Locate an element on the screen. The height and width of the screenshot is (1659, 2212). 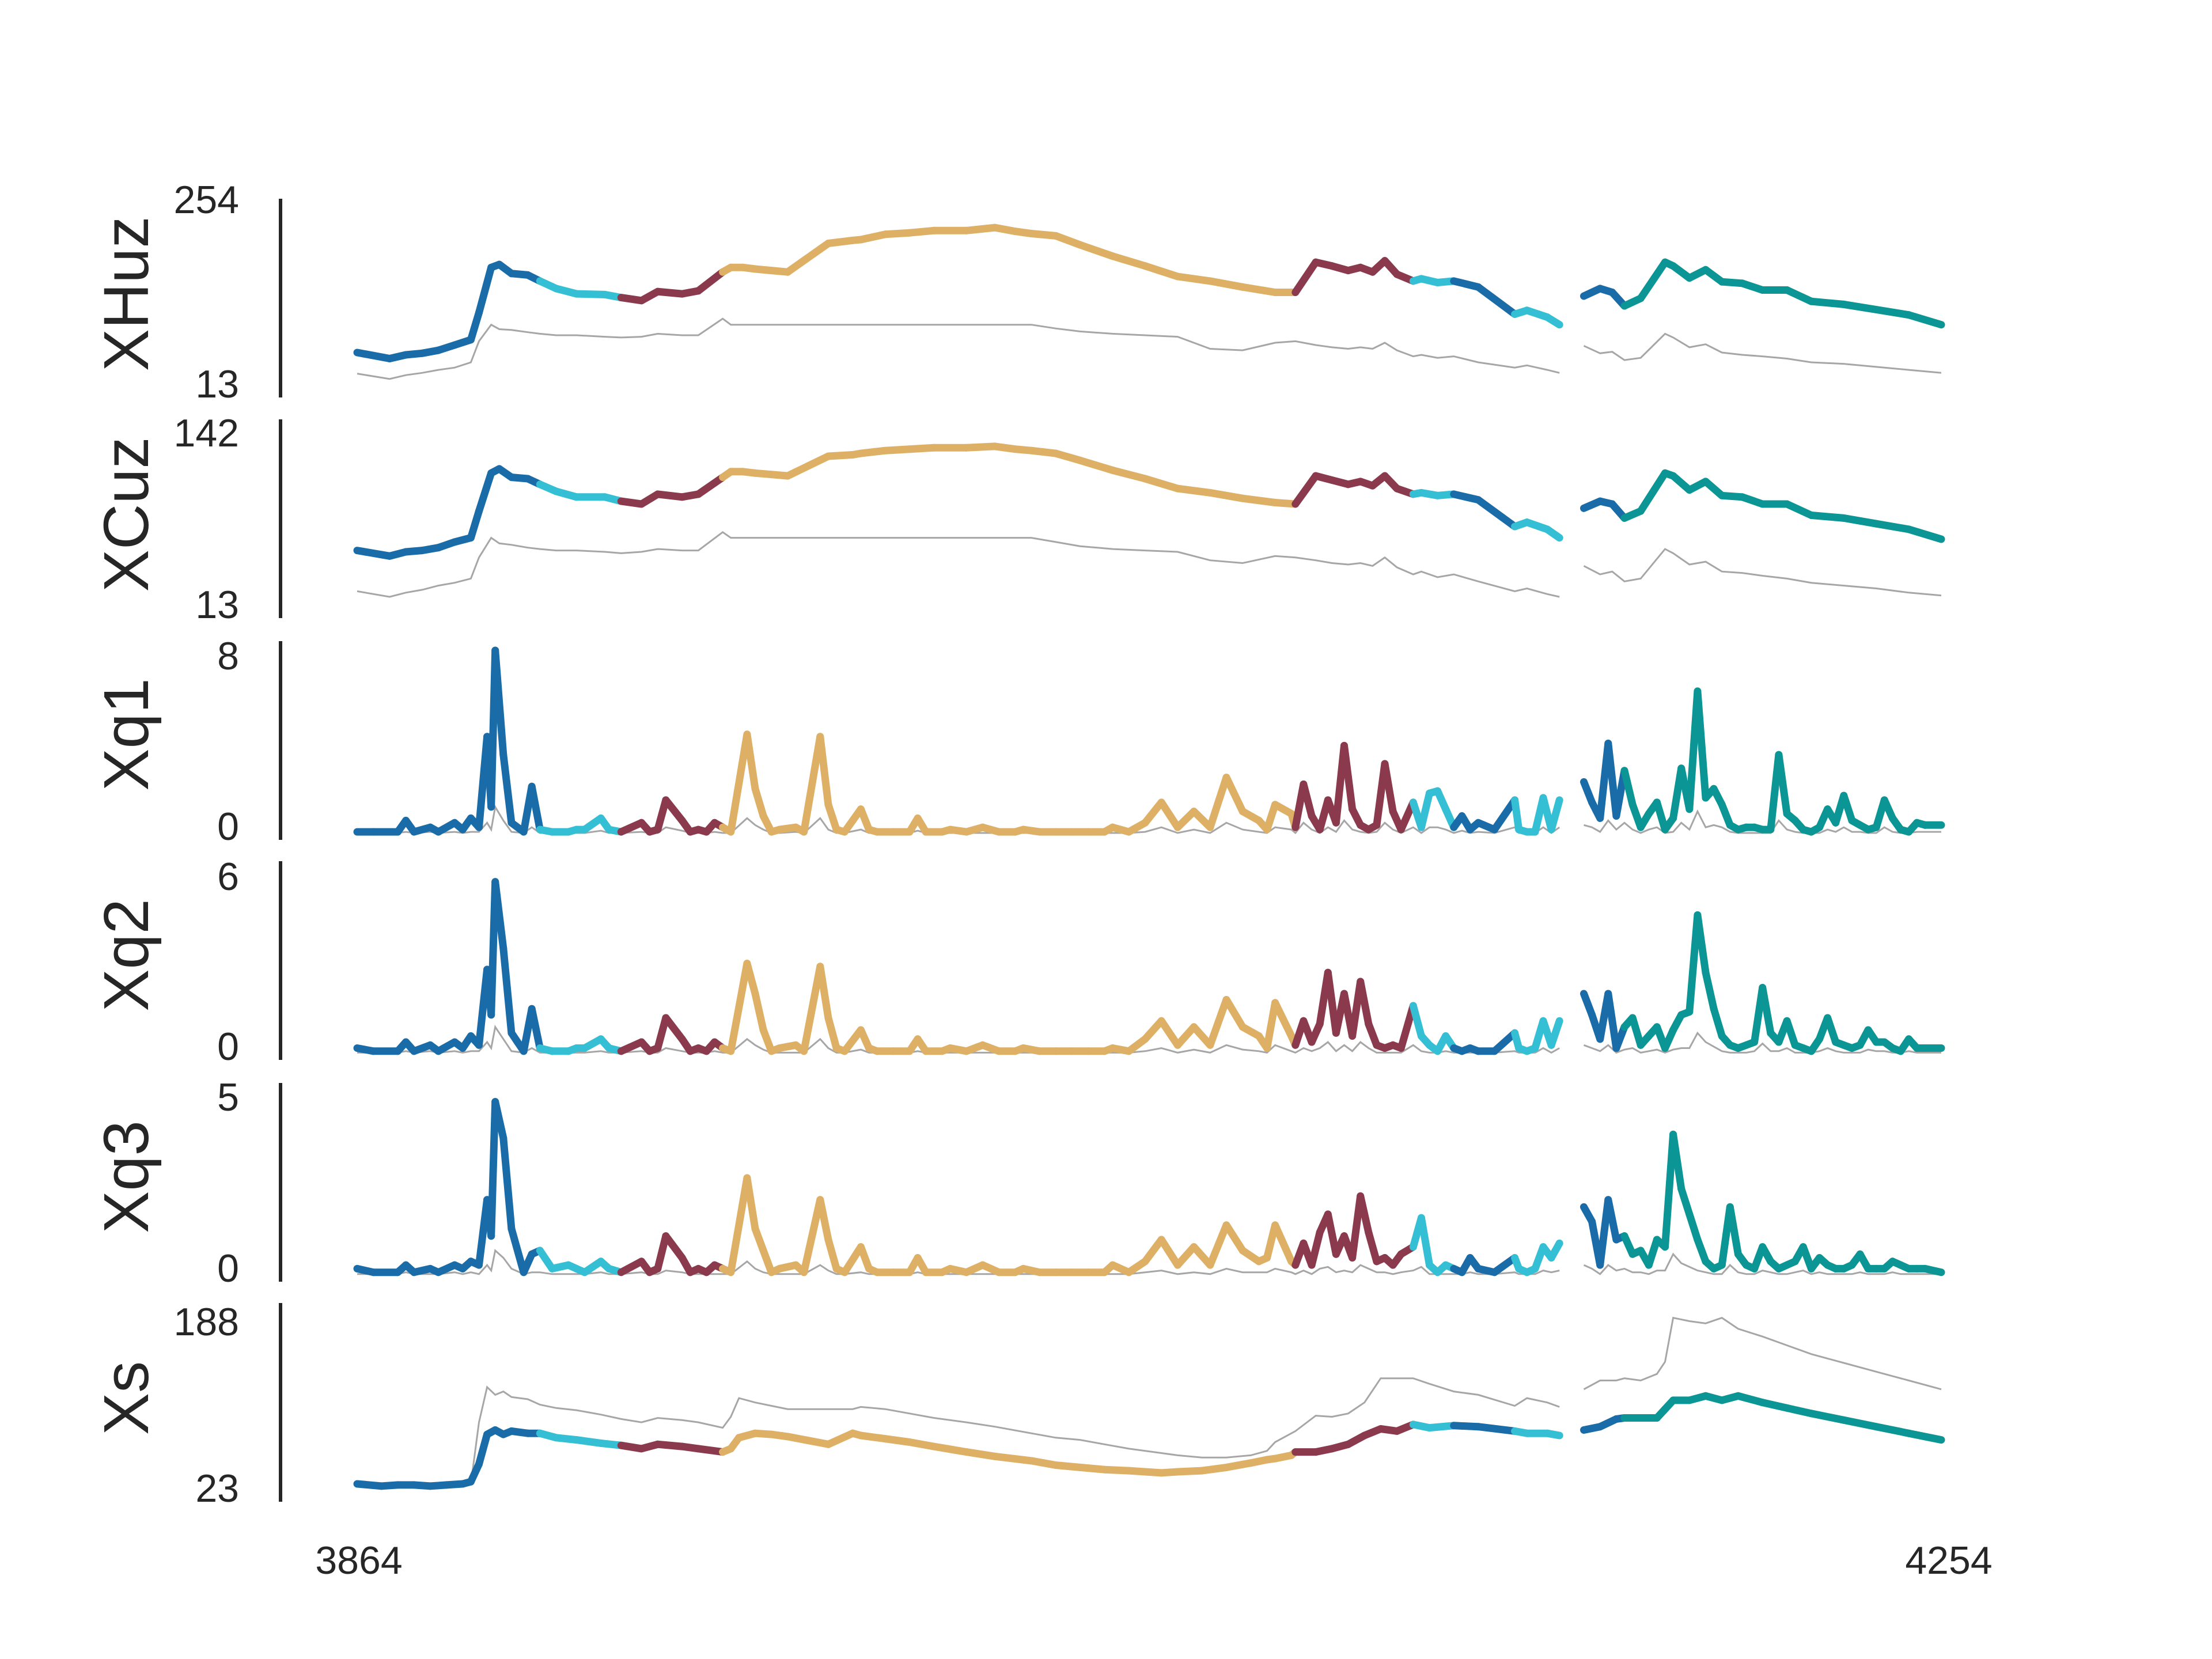
panel-5-ytick-bottom: 23 is located at coordinates (217, 1488).